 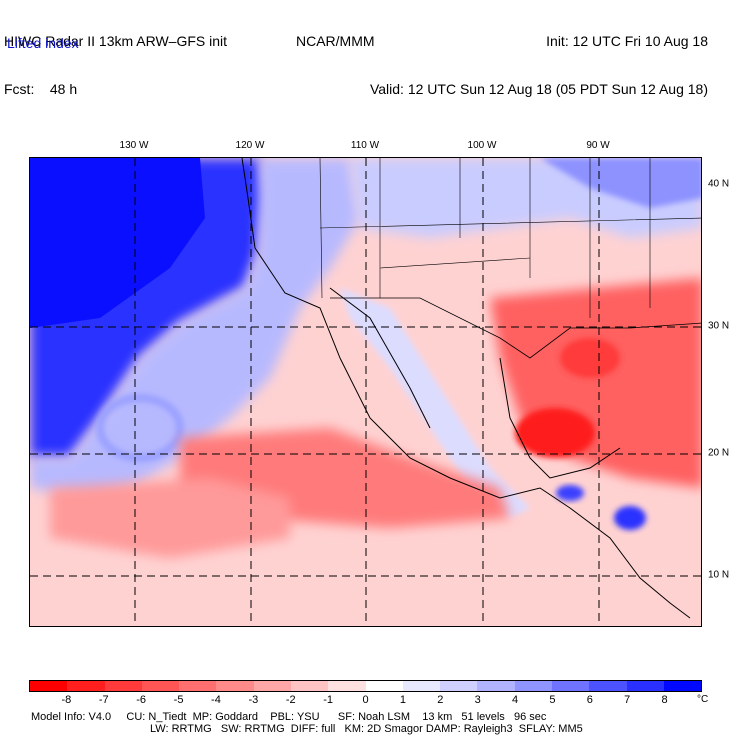 I want to click on lon-label: 110 W, so click(x=365, y=145).